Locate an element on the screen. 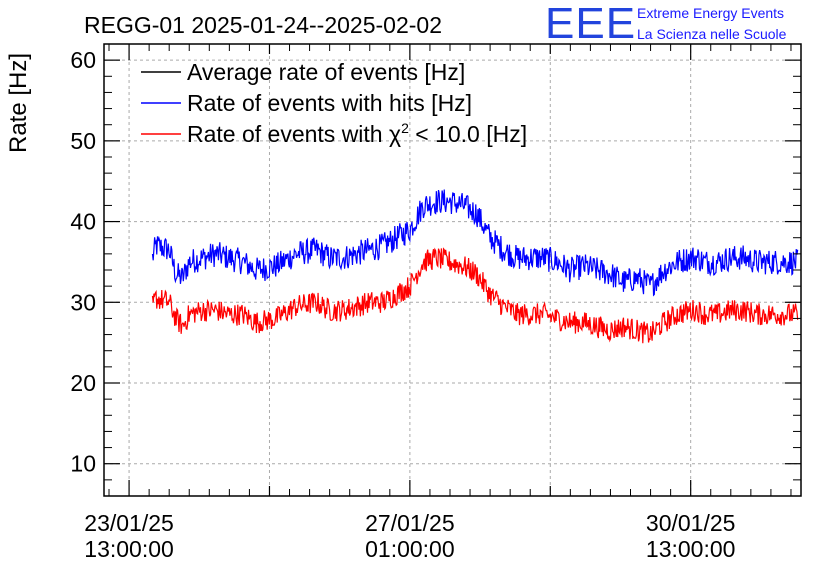 The width and height of the screenshot is (836, 572). legend-label-0: Average rate of events [Hz] is located at coordinates (326, 72).